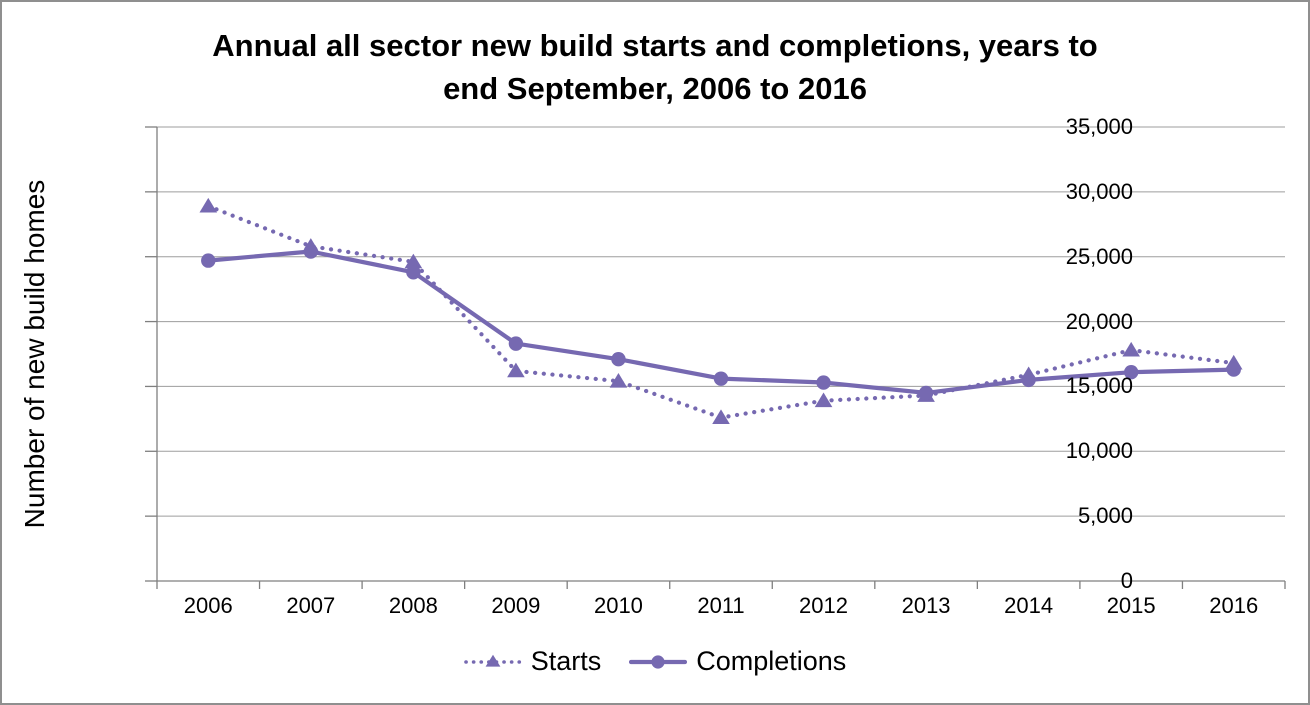  I want to click on y-tick-label: 10,000, so click(1099, 451).